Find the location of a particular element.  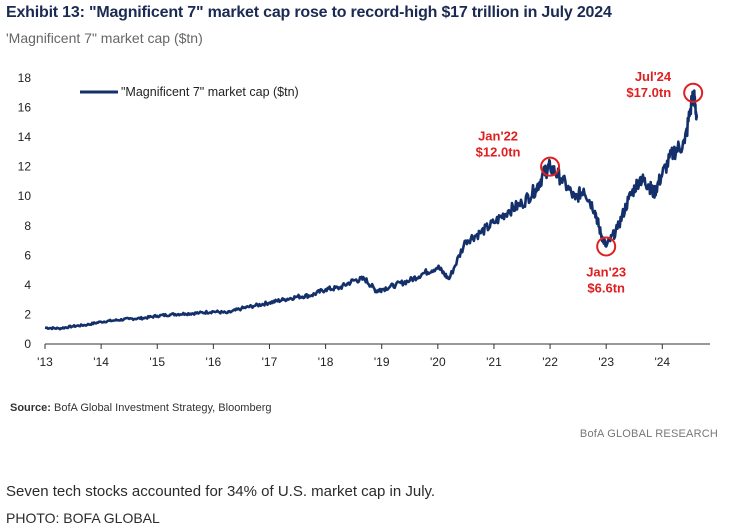

chart-legend: "Magnificent 7" market cap ($tn) is located at coordinates (189, 92).